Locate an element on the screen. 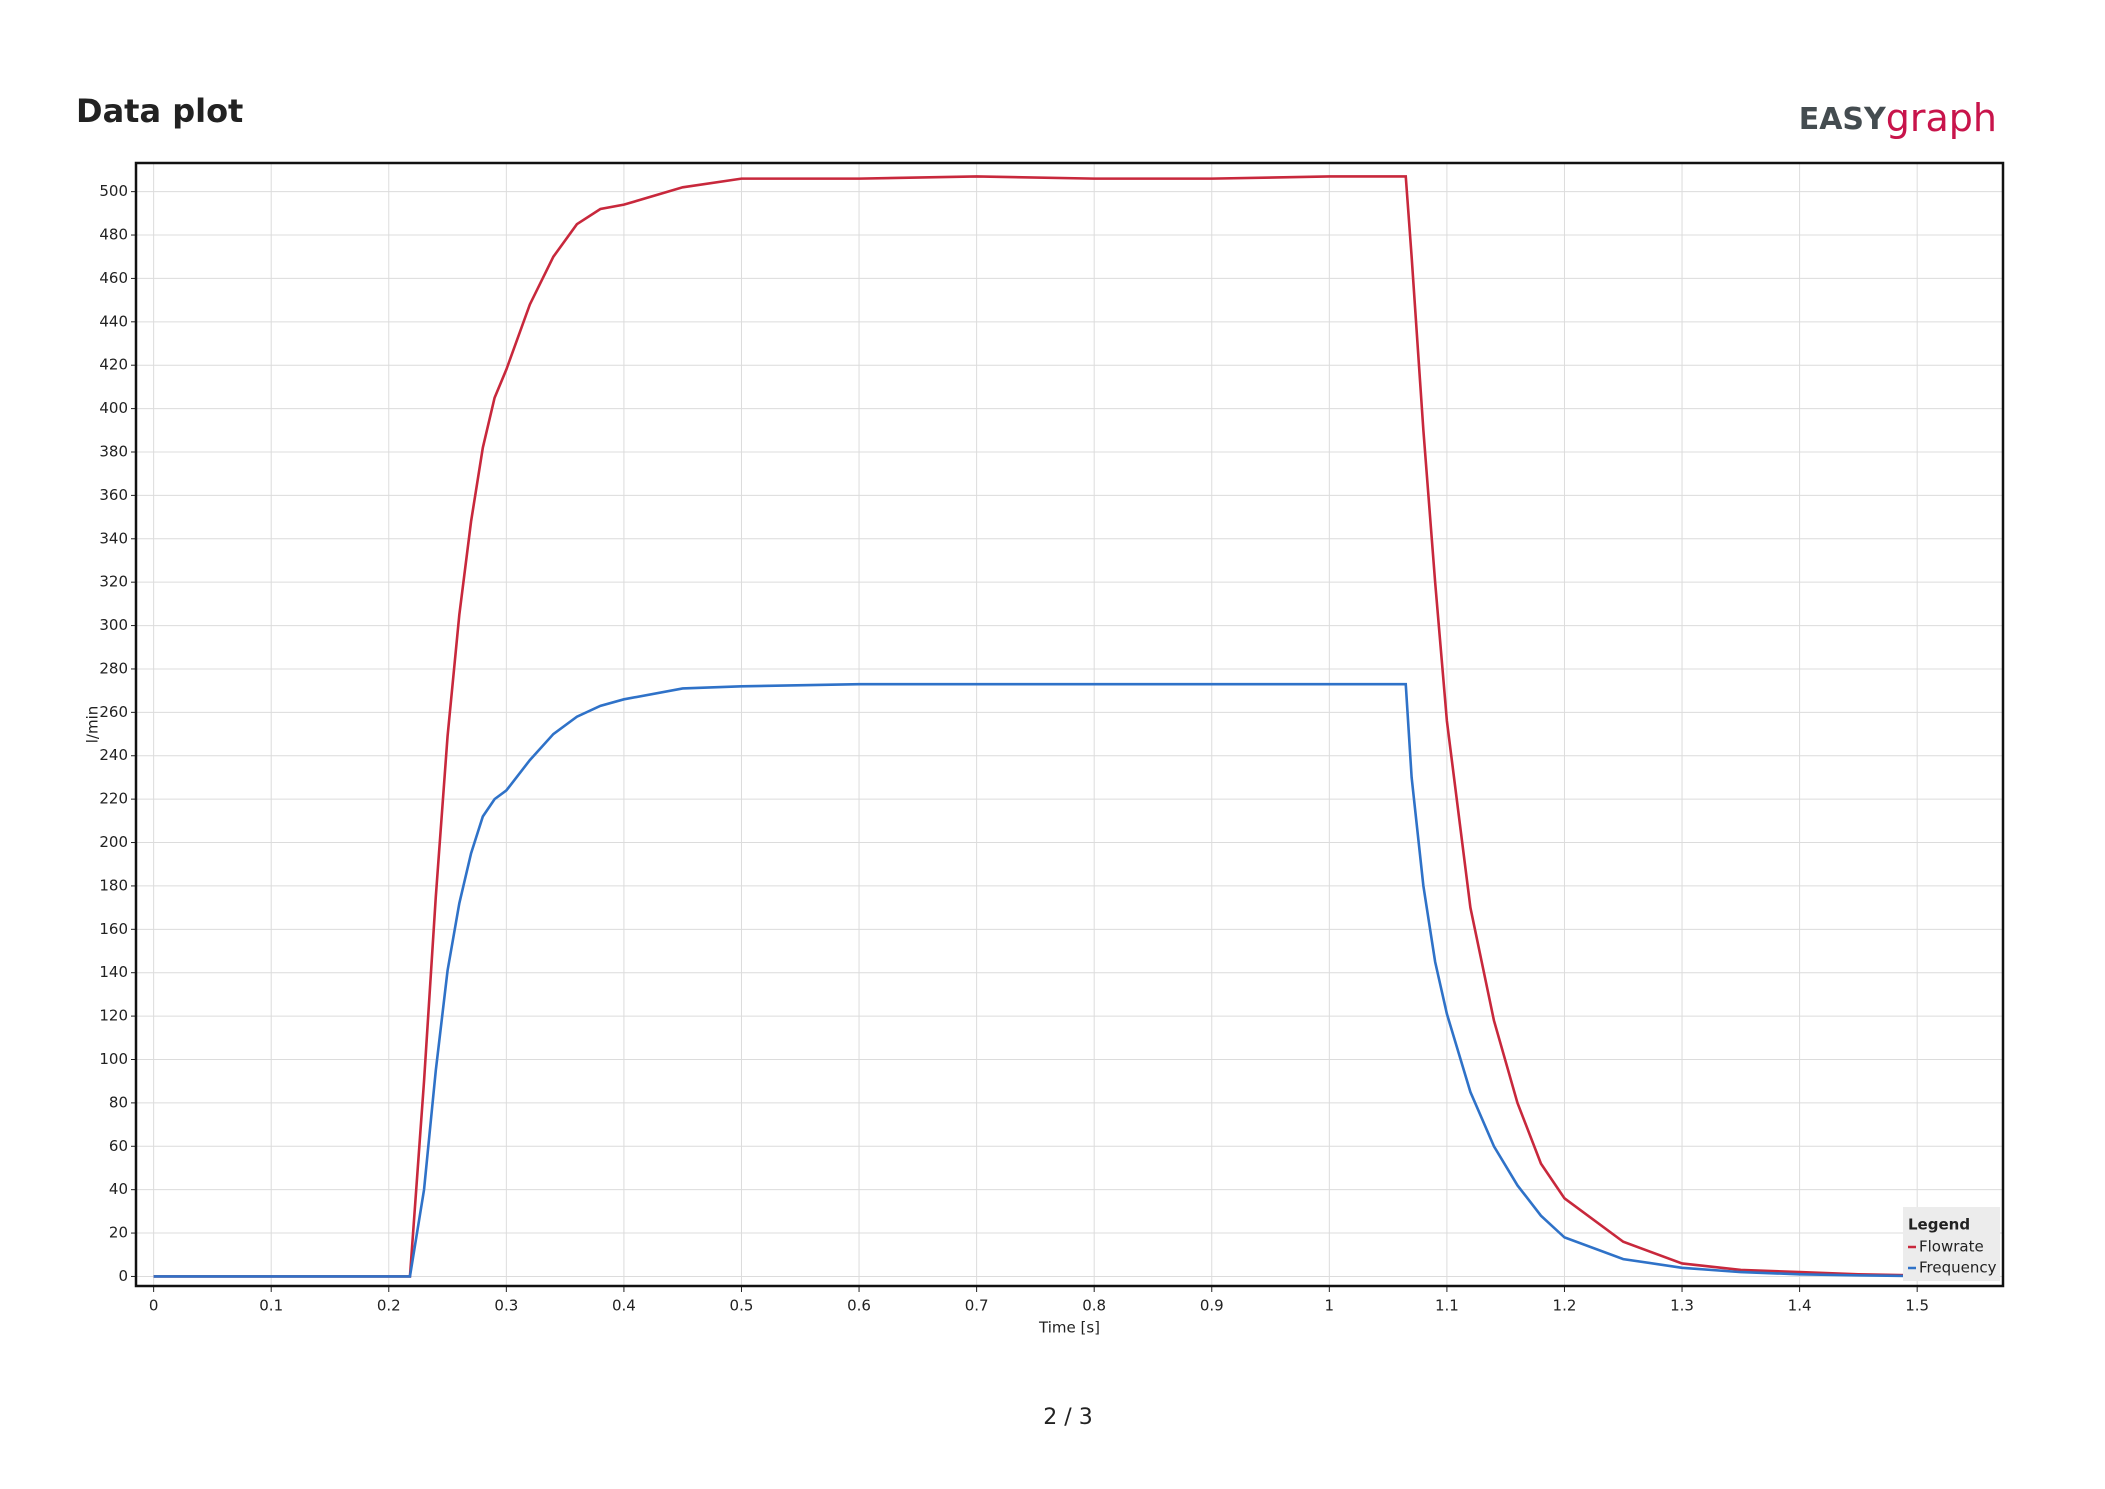 Image resolution: width=2105 pixels, height=1489 pixels. y-tick-label: 300 is located at coordinates (113, 625).